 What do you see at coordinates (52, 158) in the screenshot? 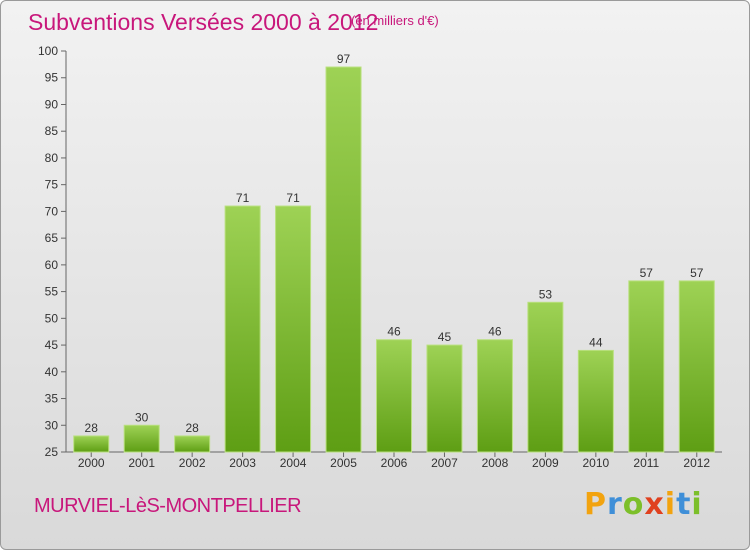
I see `y-tick-label: 80` at bounding box center [52, 158].